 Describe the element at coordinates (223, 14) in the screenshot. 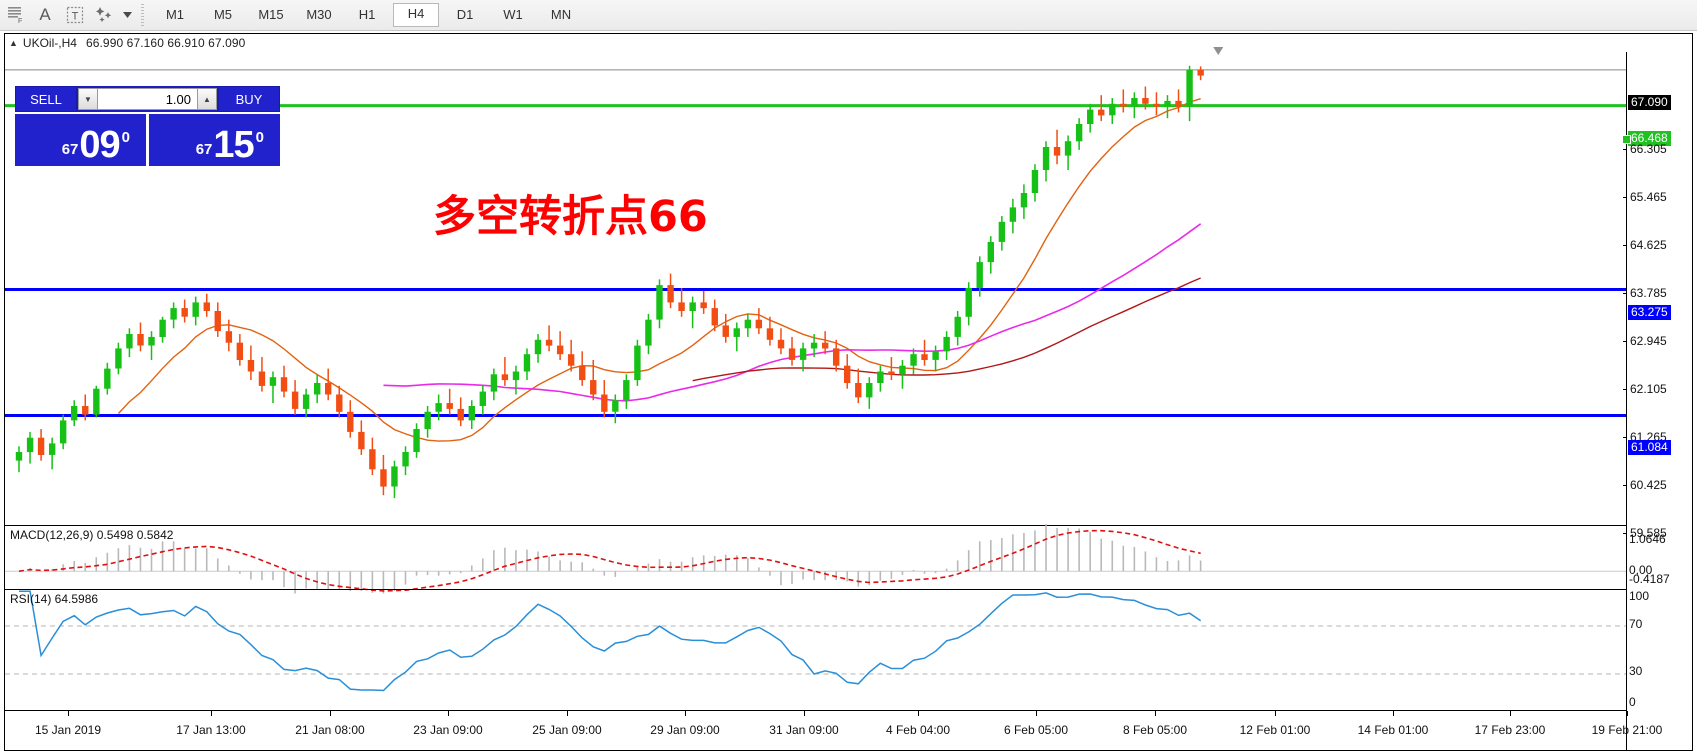

I see `timeframe-m5: M5` at that location.